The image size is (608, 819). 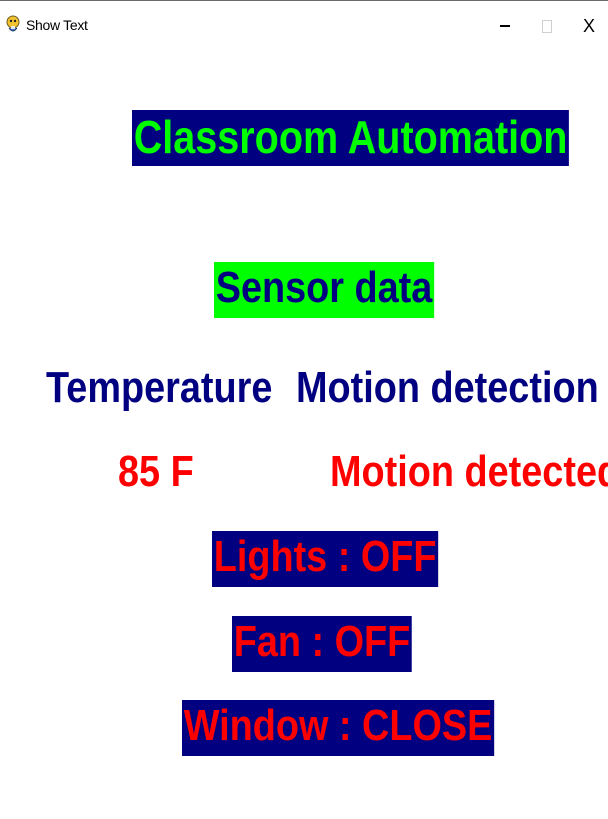 What do you see at coordinates (469, 471) in the screenshot?
I see `motion-value: Motion detected` at bounding box center [469, 471].